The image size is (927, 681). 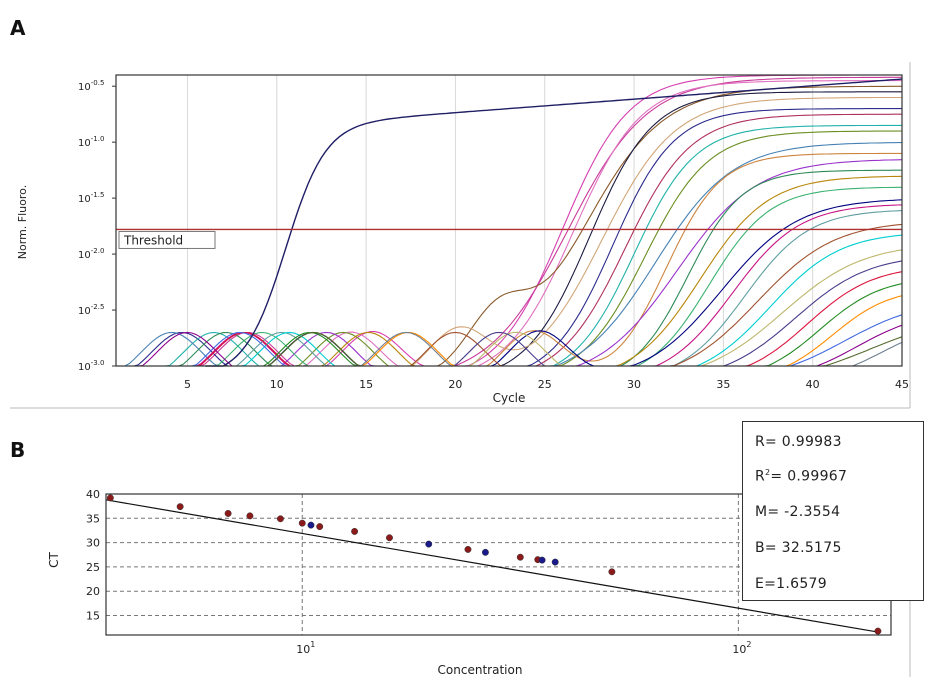 I want to click on b-y-ticks: 15 20 25 30 35 40, so click(x=93, y=555).